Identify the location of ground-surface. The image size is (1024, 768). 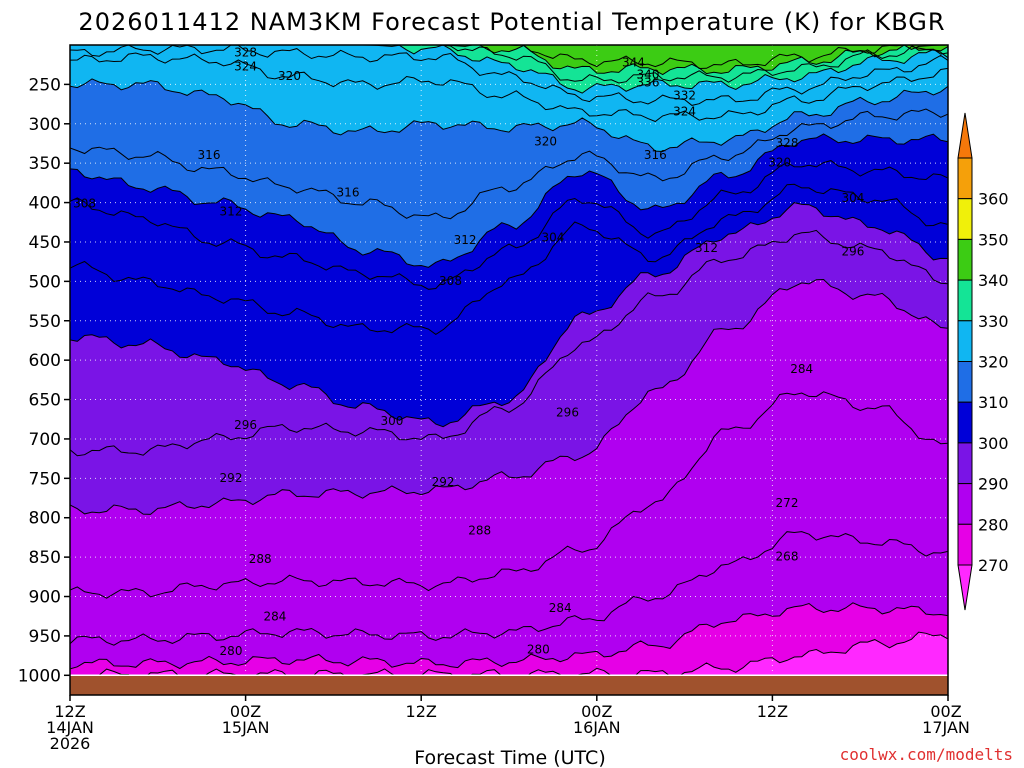
(509, 684).